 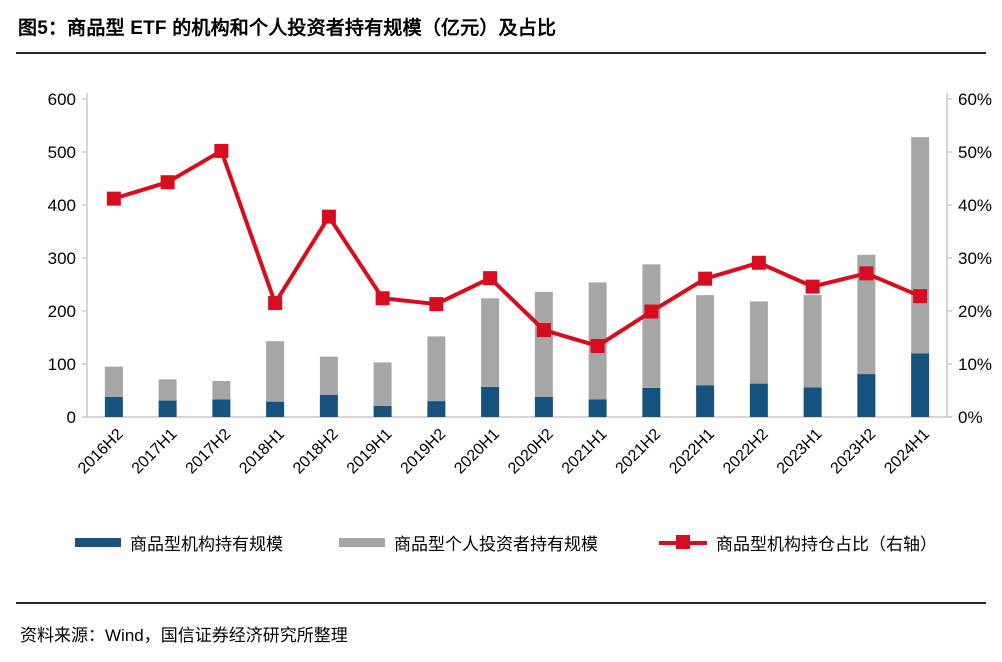 What do you see at coordinates (501, 603) in the screenshot?
I see `source-divider` at bounding box center [501, 603].